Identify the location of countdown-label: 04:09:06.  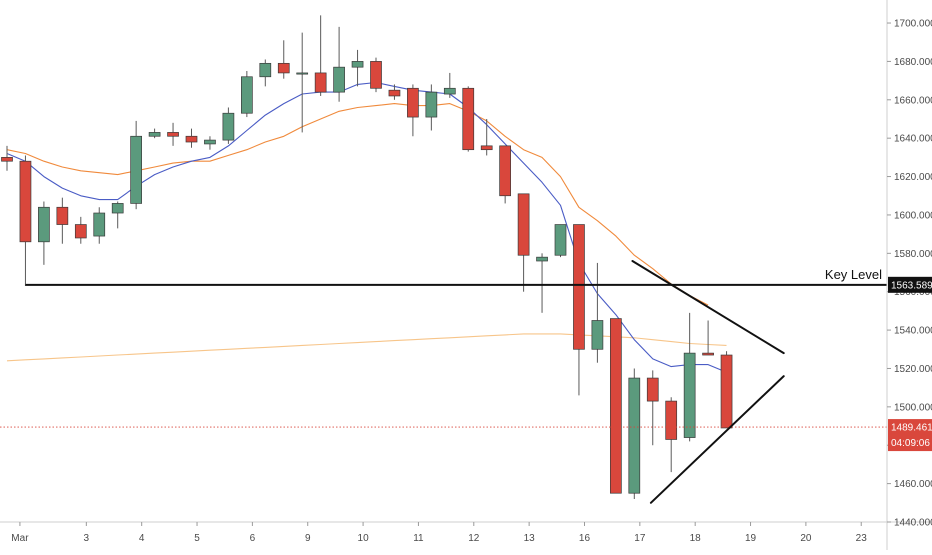
(910, 443).